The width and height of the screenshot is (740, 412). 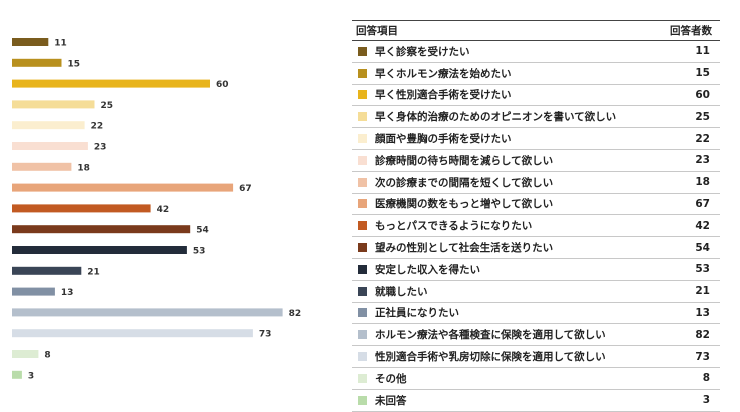 I want to click on legend-item-count: 42, so click(x=702, y=225).